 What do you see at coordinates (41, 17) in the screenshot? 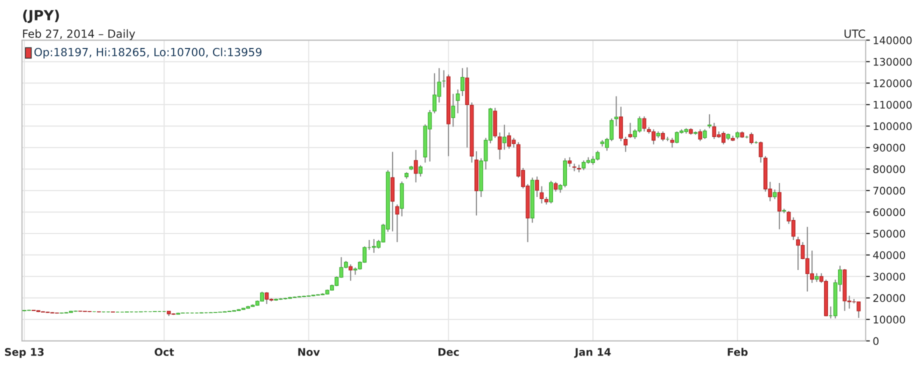
I see `chart-title: (JPY)` at bounding box center [41, 17].